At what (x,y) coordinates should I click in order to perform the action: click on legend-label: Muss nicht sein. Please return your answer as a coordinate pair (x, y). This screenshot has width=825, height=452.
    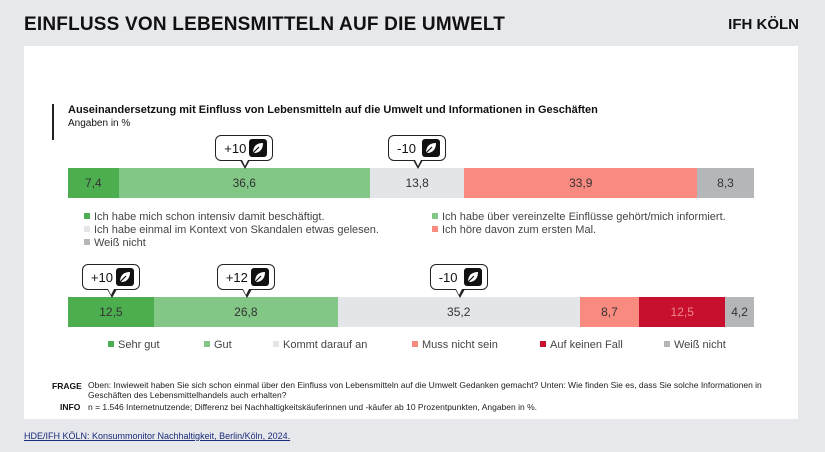
    Looking at the image, I should click on (460, 345).